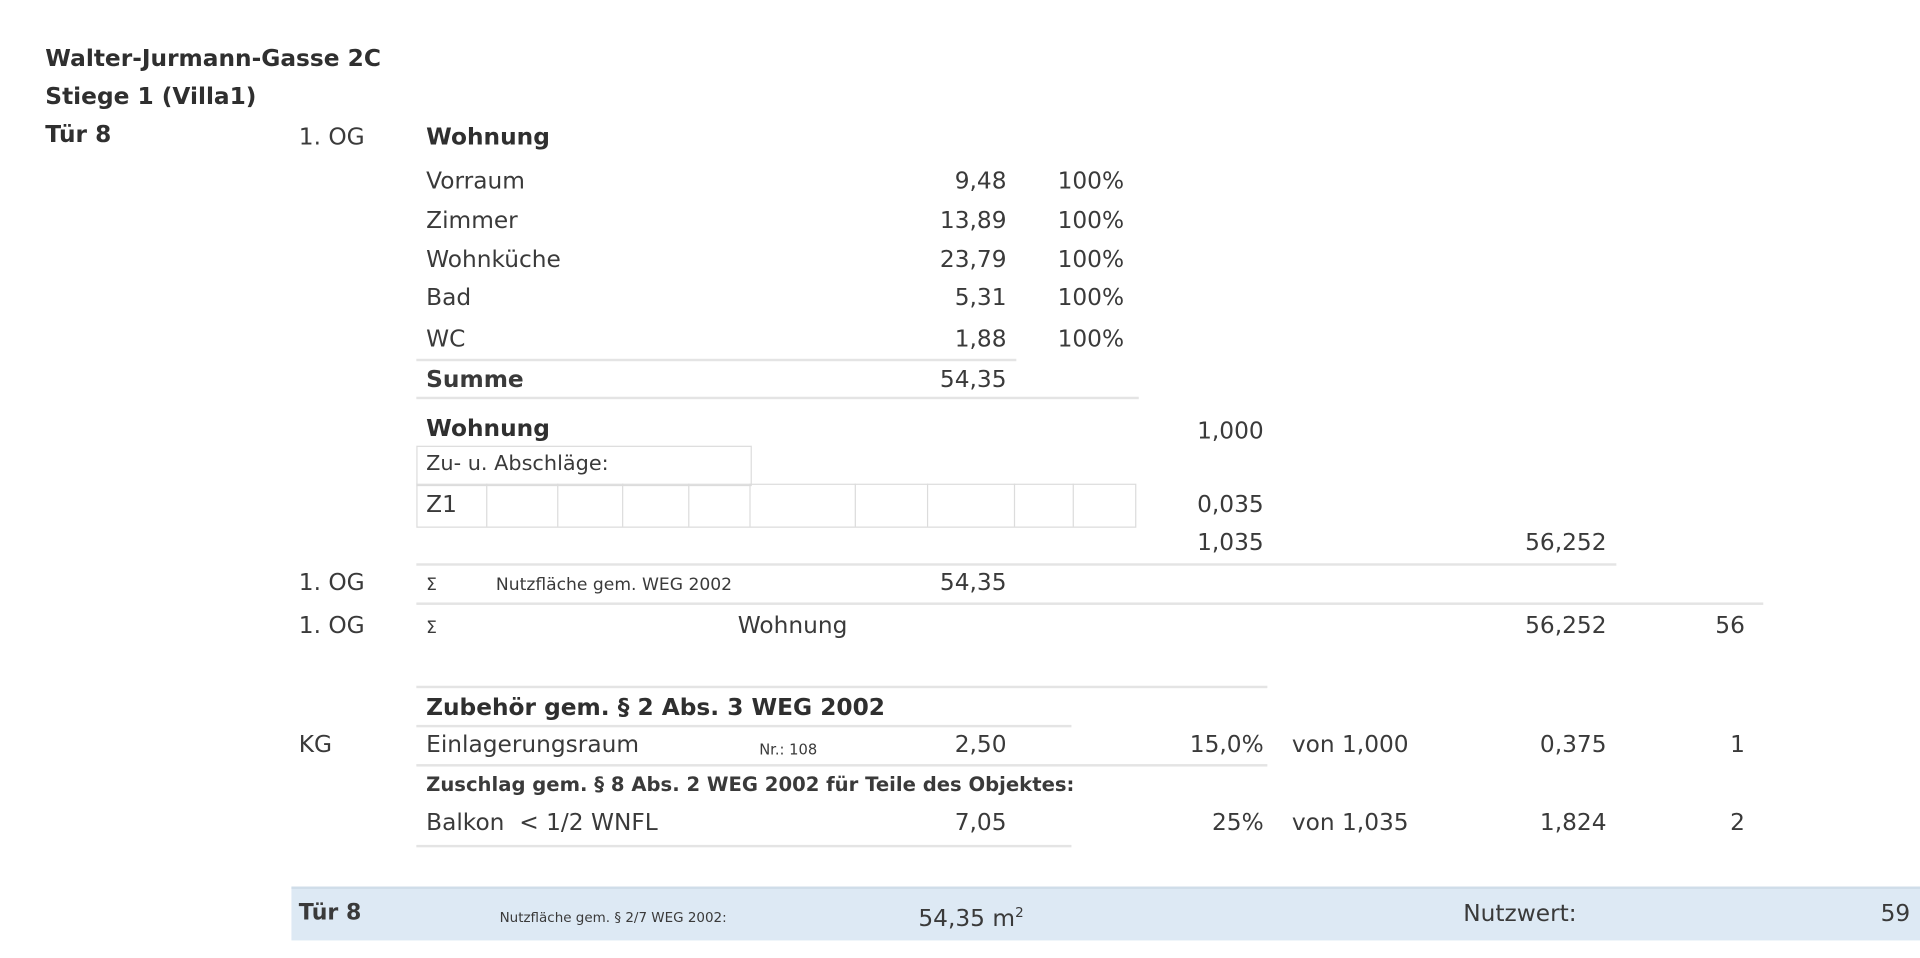  I want to click on room-area: 23,79, so click(973, 260).